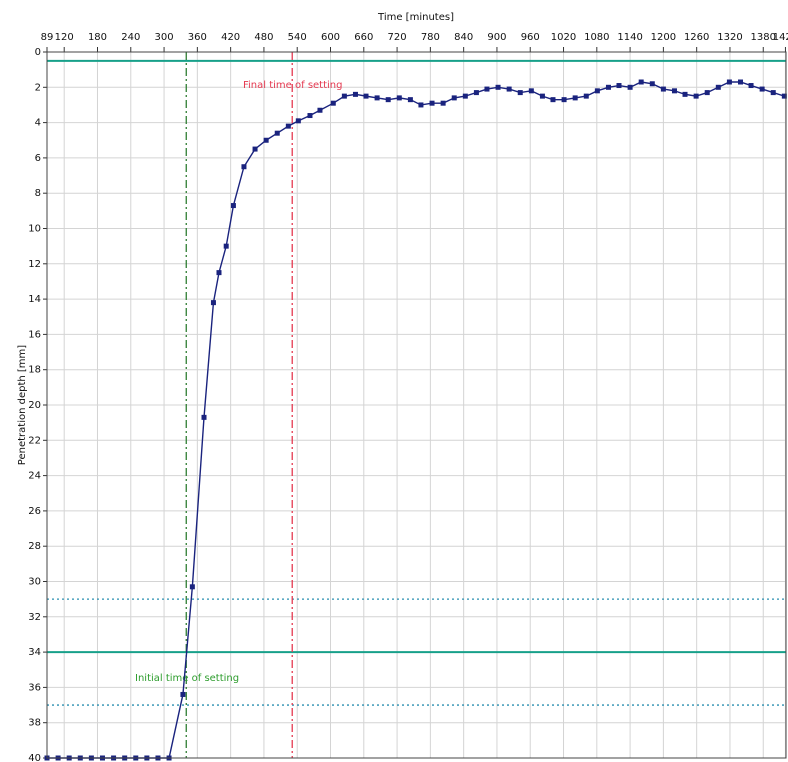 This screenshot has height=762, width=788. I want to click on y-tick-label: 0, so click(38, 52).